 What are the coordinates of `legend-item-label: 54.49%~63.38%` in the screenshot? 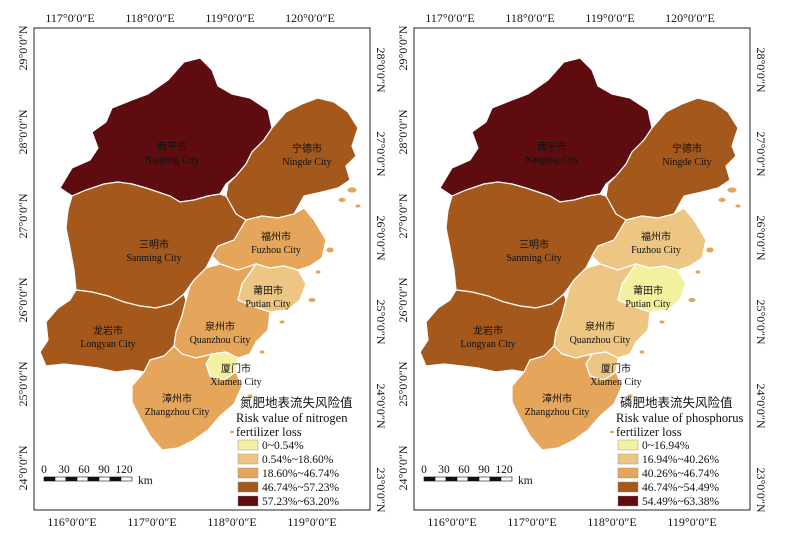 It's located at (681, 502).